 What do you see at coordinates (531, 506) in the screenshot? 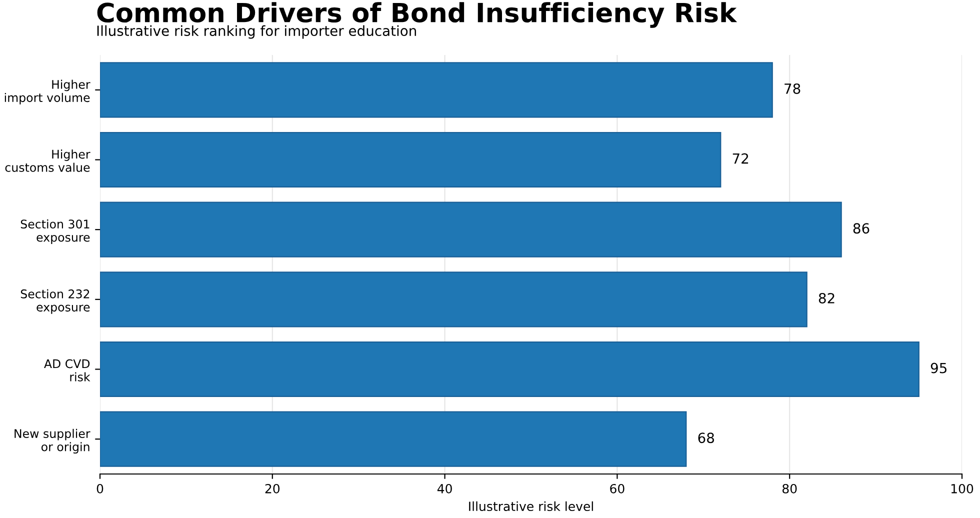
I see `x-axis-title: Illustrative risk level` at bounding box center [531, 506].